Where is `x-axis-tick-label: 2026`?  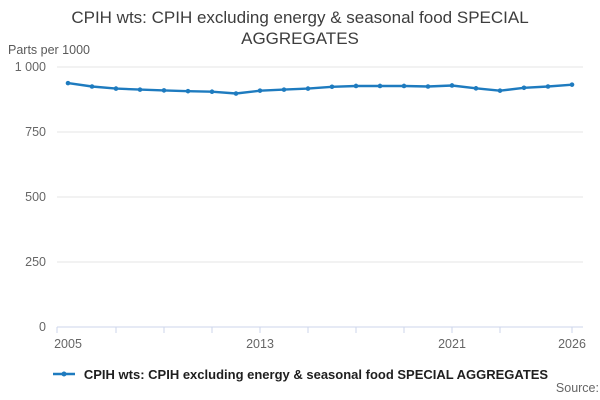
x-axis-tick-label: 2026 is located at coordinates (572, 344).